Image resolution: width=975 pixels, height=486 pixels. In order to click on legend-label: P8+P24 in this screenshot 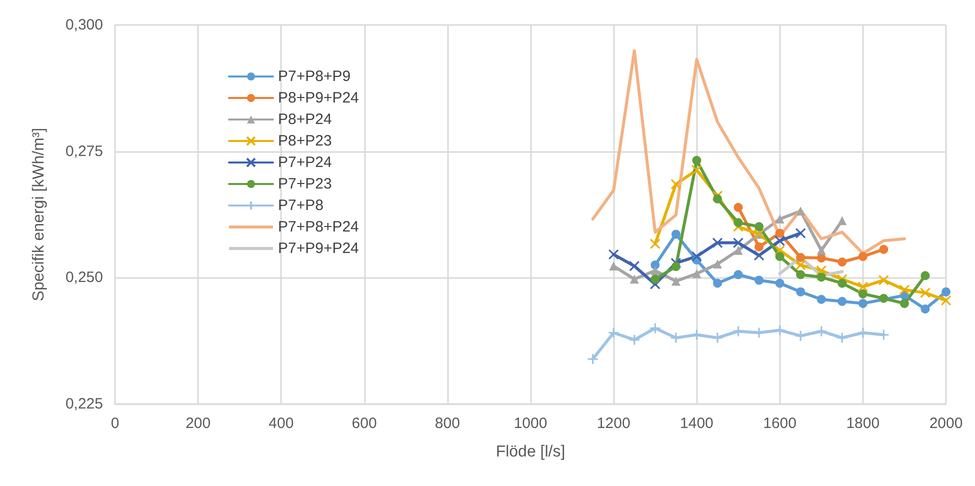, I will do `click(305, 119)`.